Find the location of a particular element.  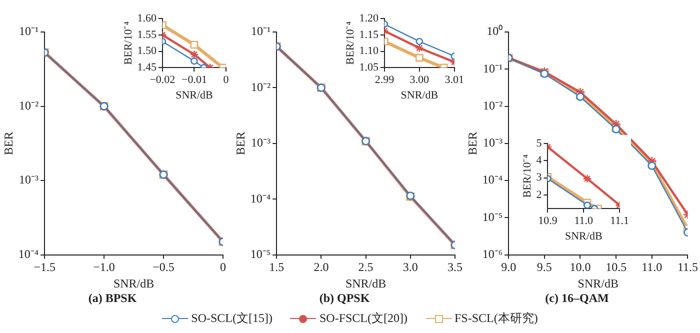

x-tick-label: 3.01 is located at coordinates (454, 80).